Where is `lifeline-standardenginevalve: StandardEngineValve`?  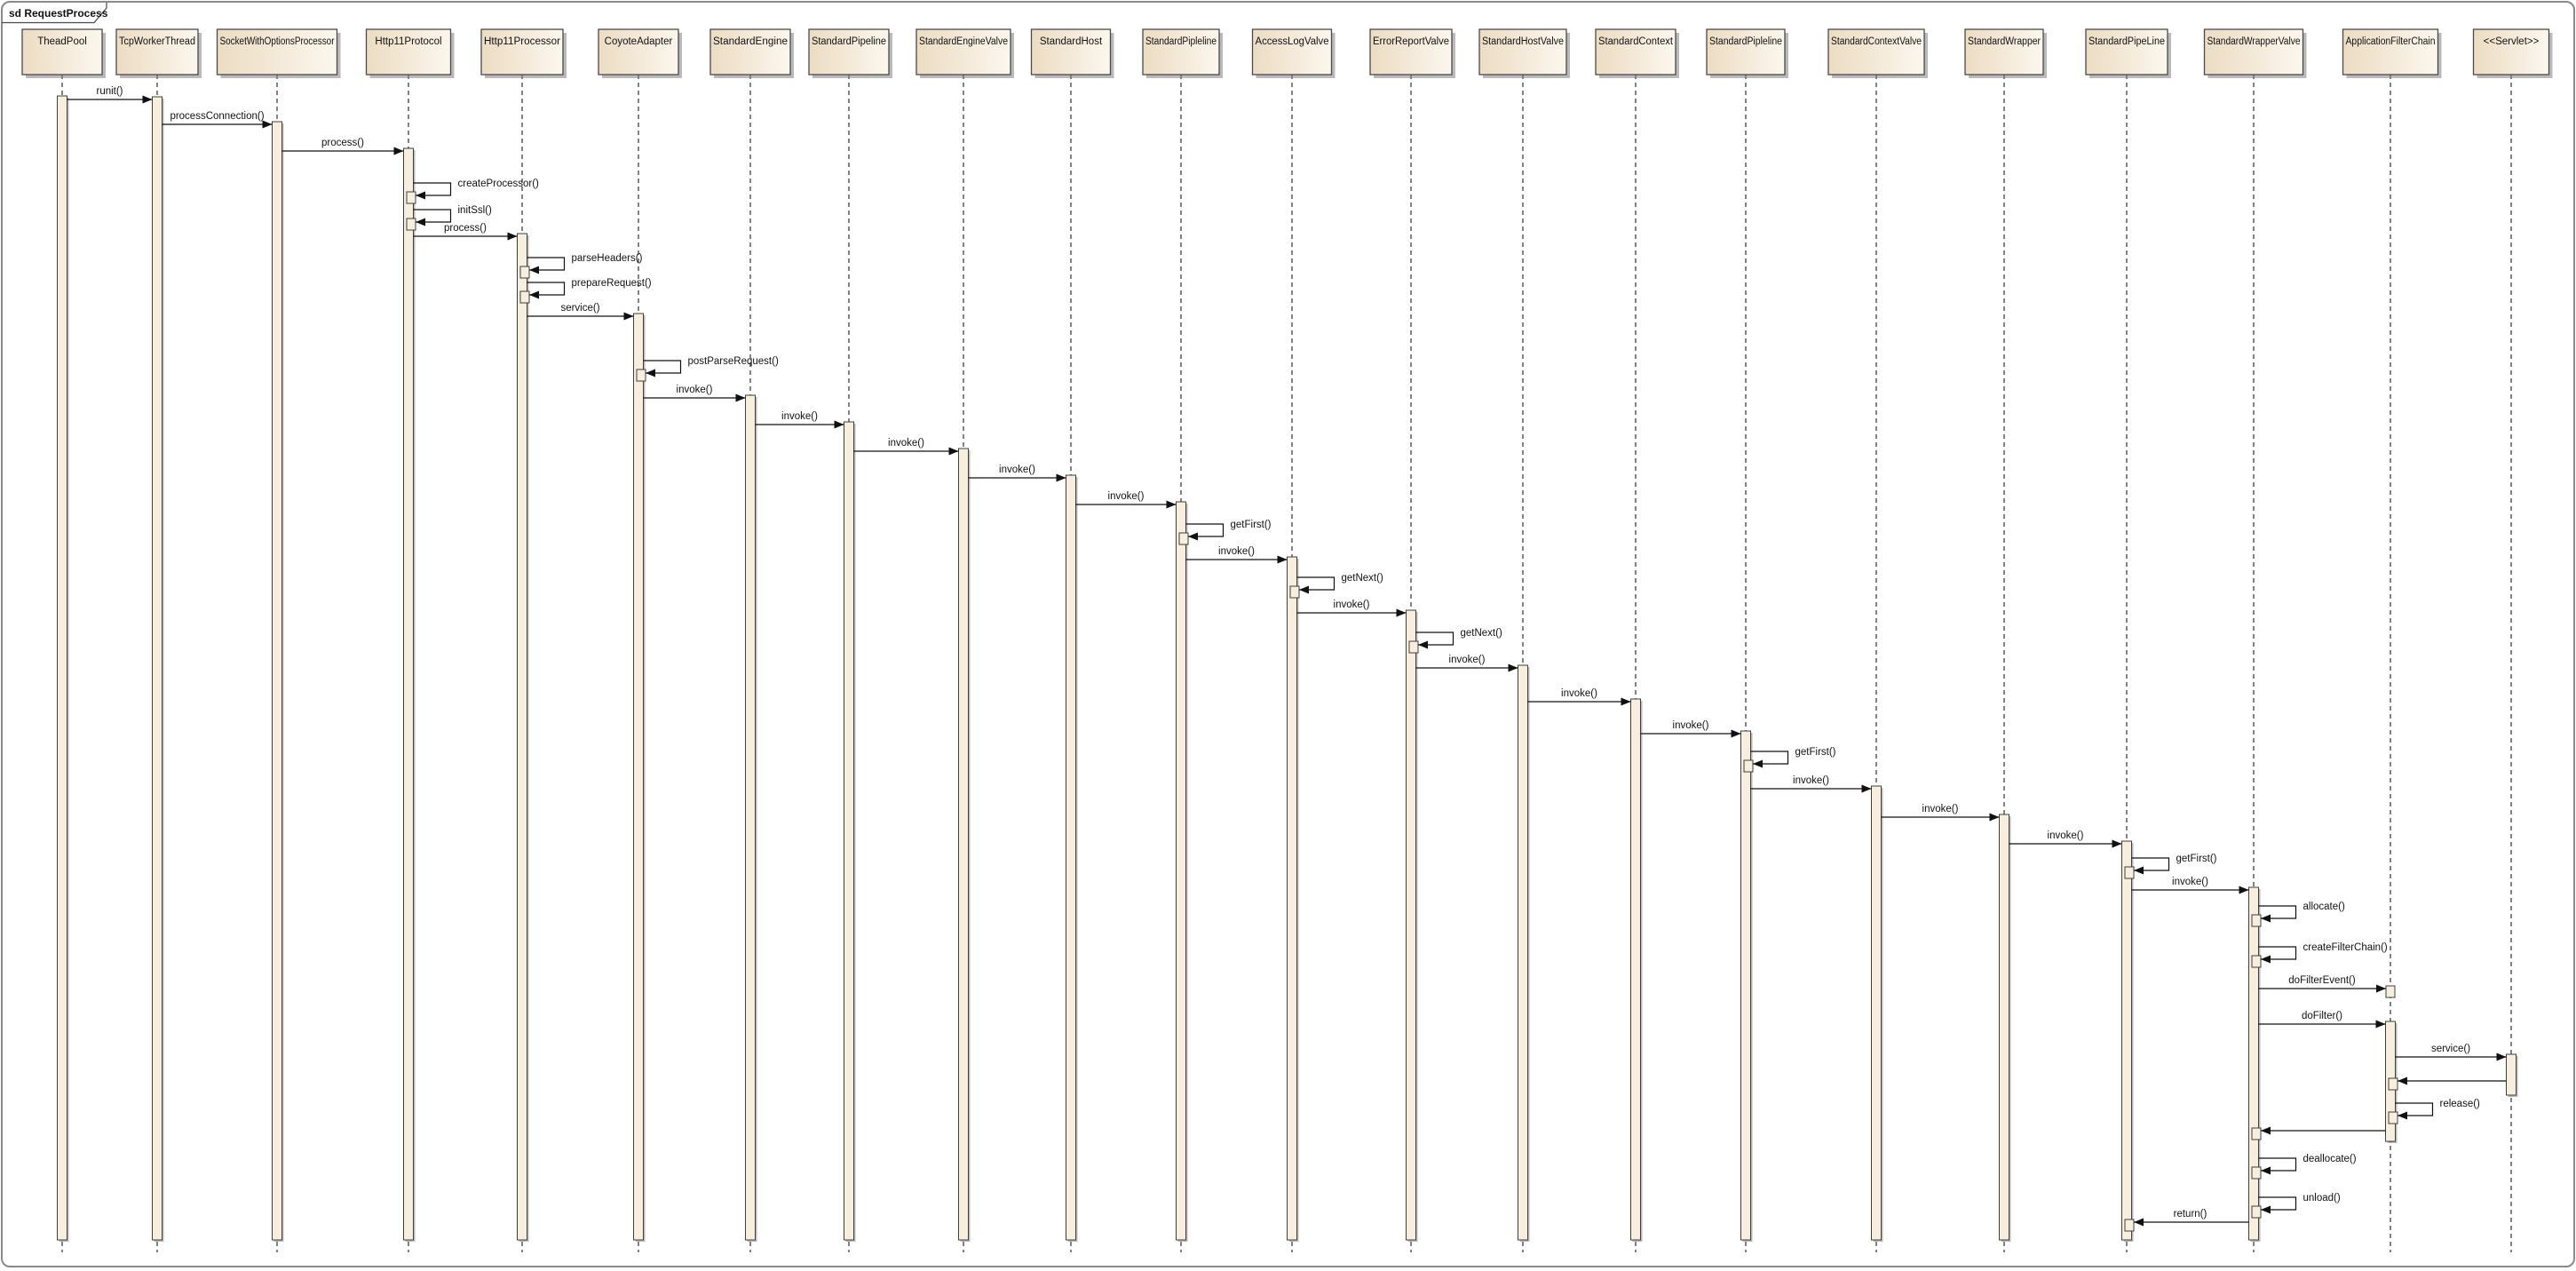 lifeline-standardenginevalve: StandardEngineValve is located at coordinates (964, 53).